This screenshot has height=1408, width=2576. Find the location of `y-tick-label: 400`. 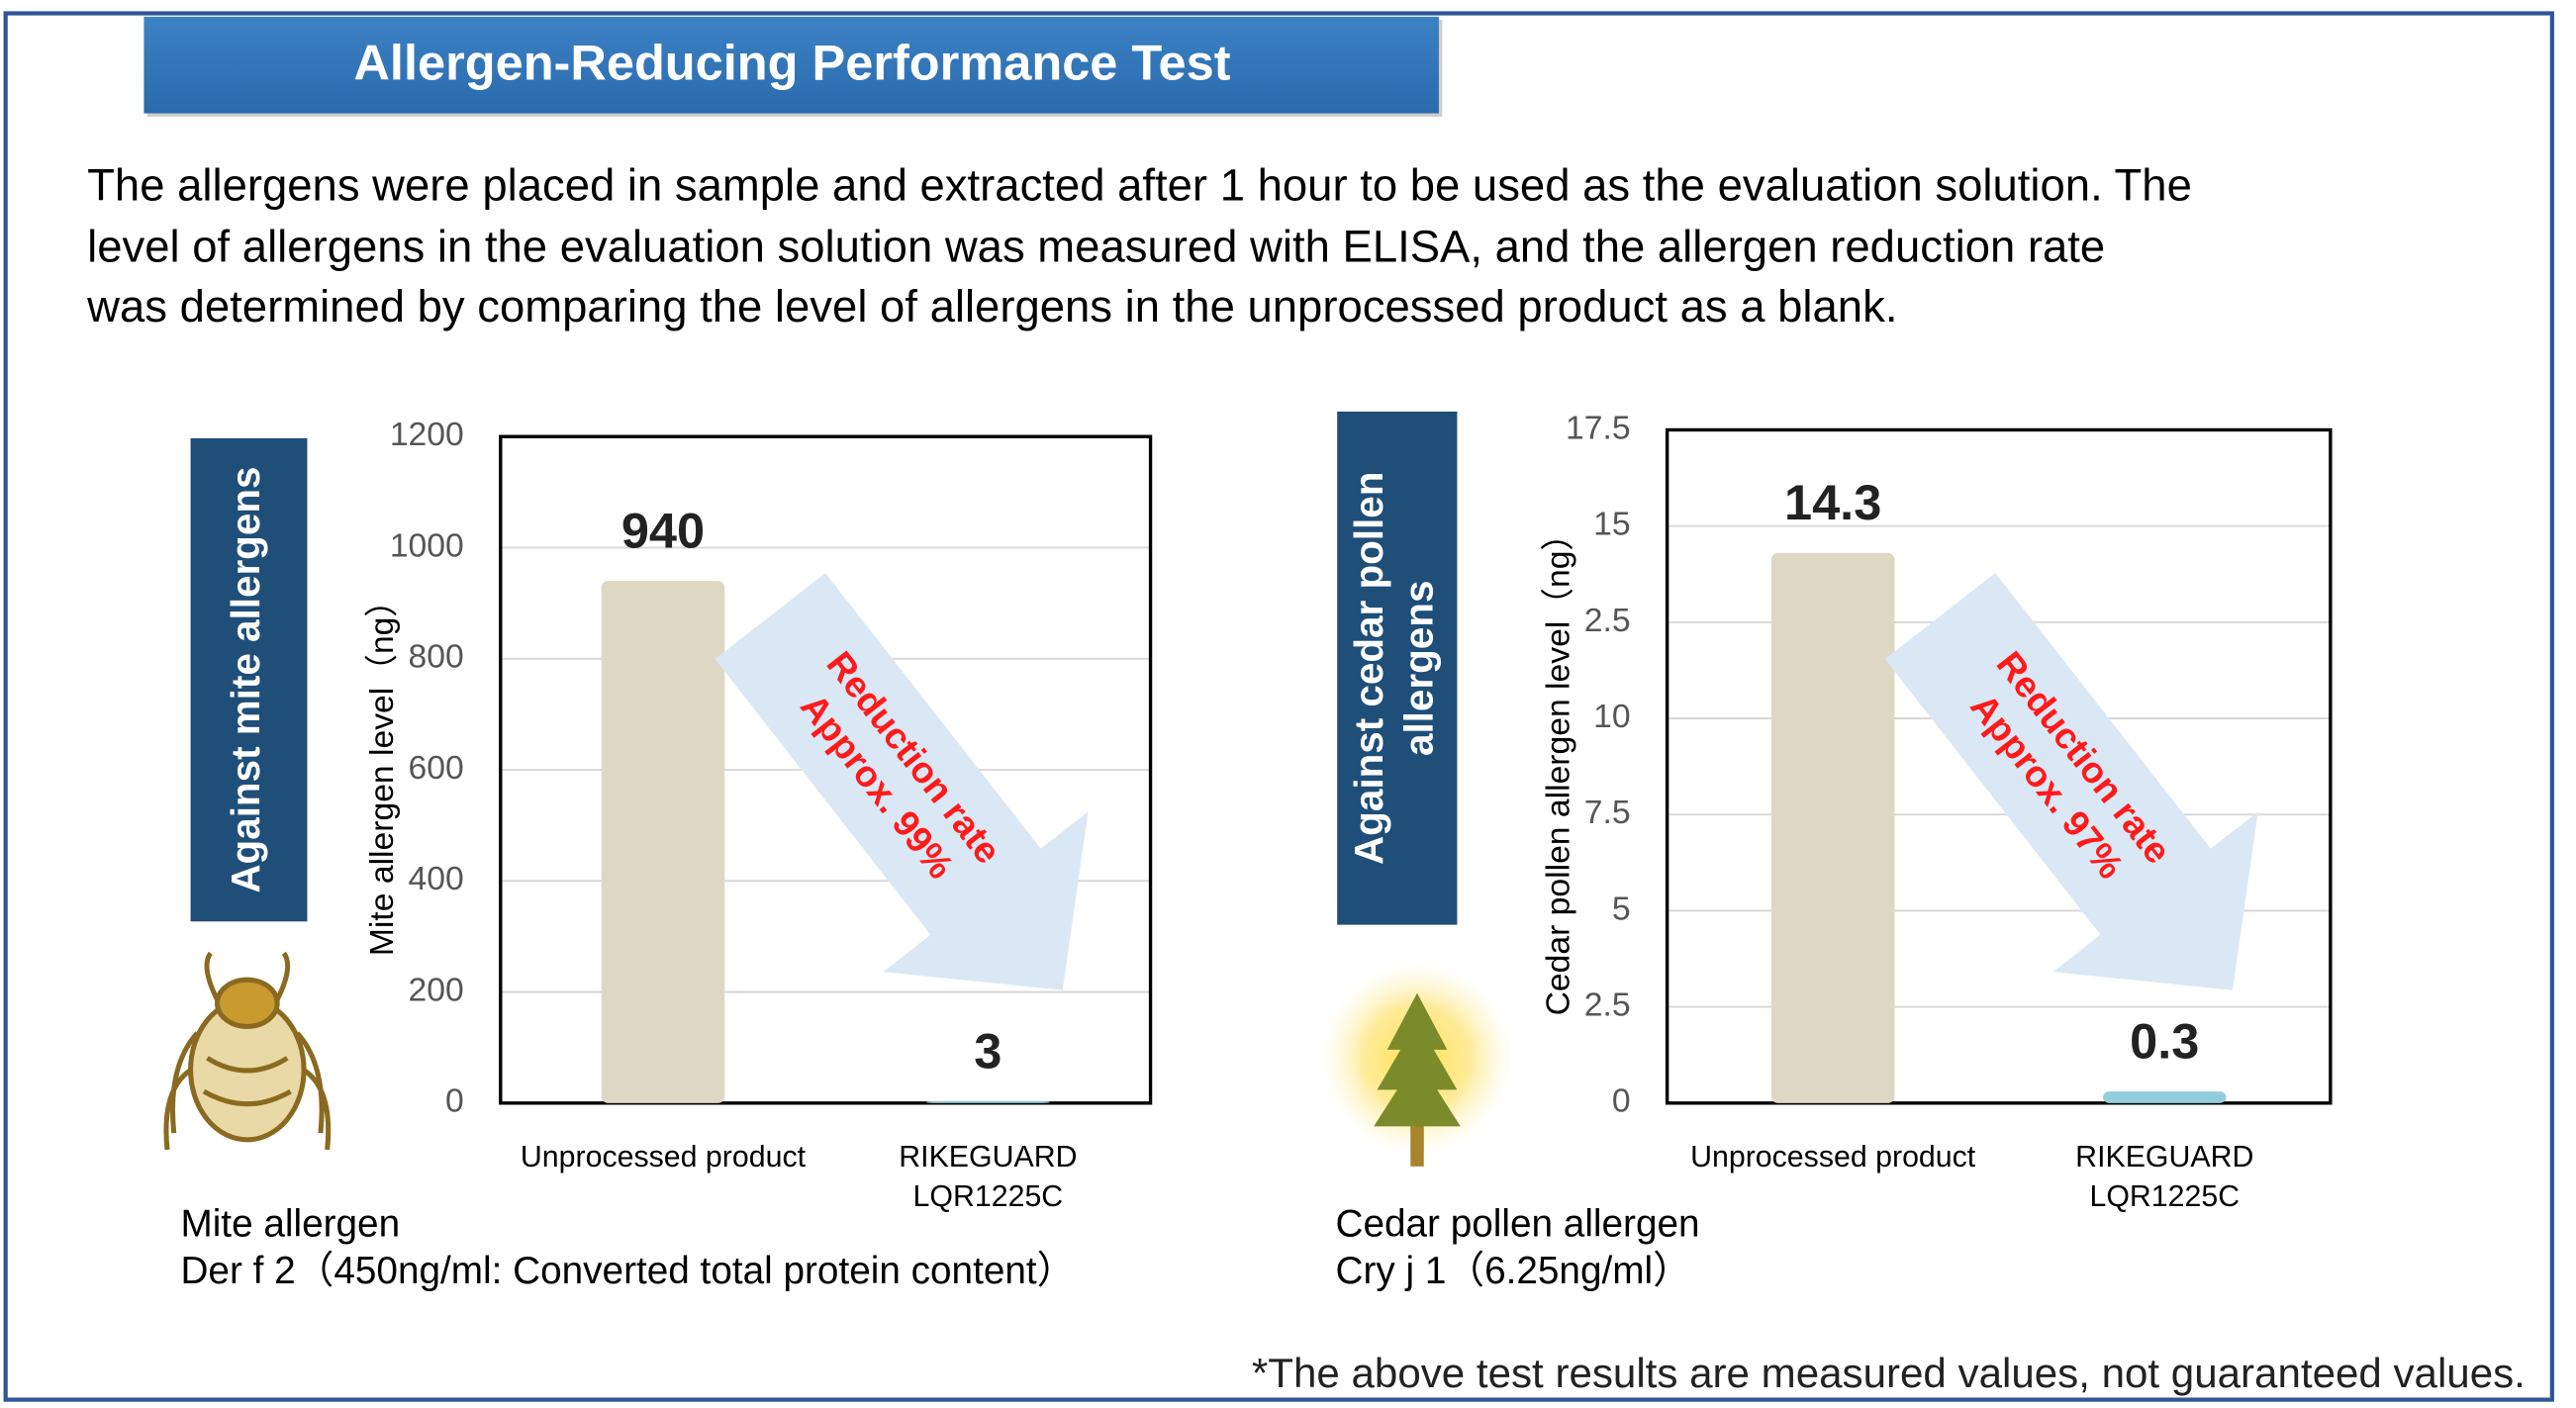

y-tick-label: 400 is located at coordinates (436, 879).